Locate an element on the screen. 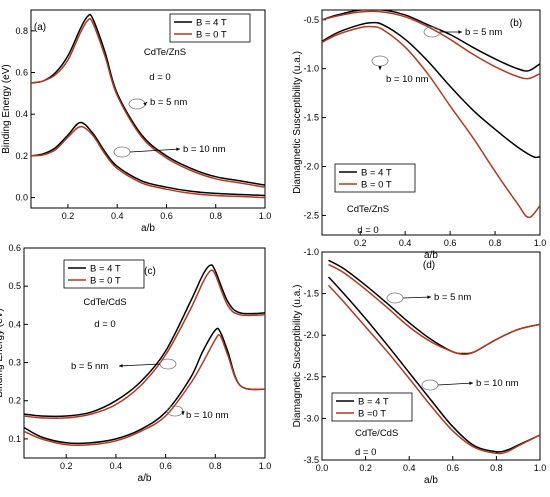 This screenshot has height=497, width=550. annotation-text: CdTe/ZnS is located at coordinates (165, 52).